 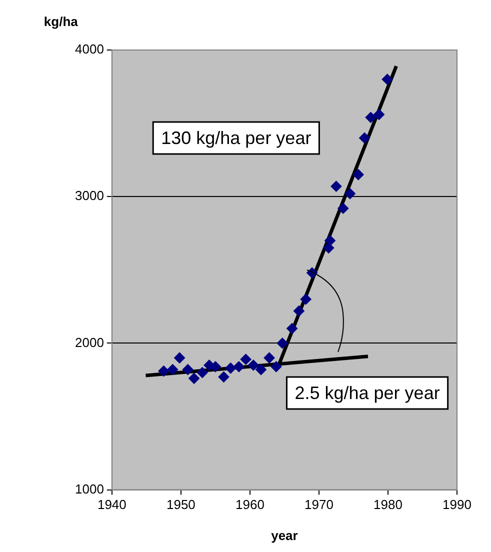 What do you see at coordinates (249, 504) in the screenshot?
I see `x-tick-label: 1960` at bounding box center [249, 504].